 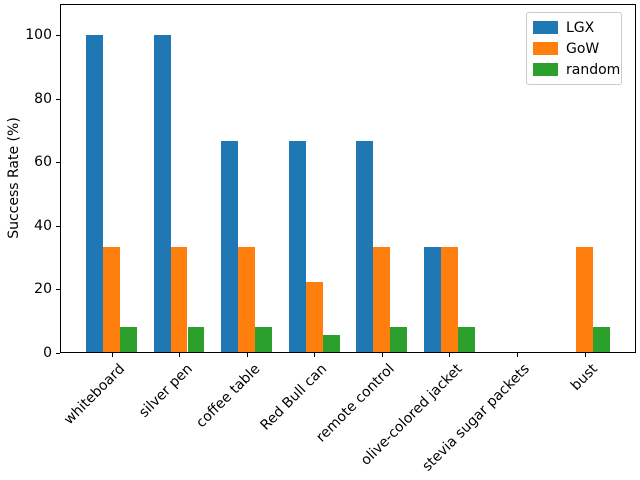 What do you see at coordinates (111, 299) in the screenshot?
I see `bar-GoW-whiteboard` at bounding box center [111, 299].